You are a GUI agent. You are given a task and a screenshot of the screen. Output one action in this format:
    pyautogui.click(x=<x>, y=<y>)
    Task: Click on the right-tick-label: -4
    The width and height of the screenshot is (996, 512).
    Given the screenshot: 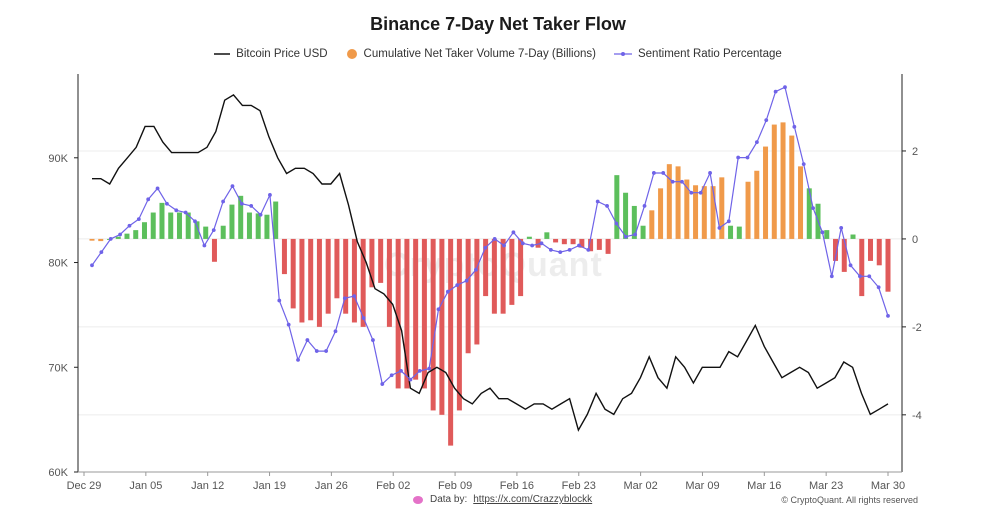 What is the action you would take?
    pyautogui.click(x=917, y=416)
    